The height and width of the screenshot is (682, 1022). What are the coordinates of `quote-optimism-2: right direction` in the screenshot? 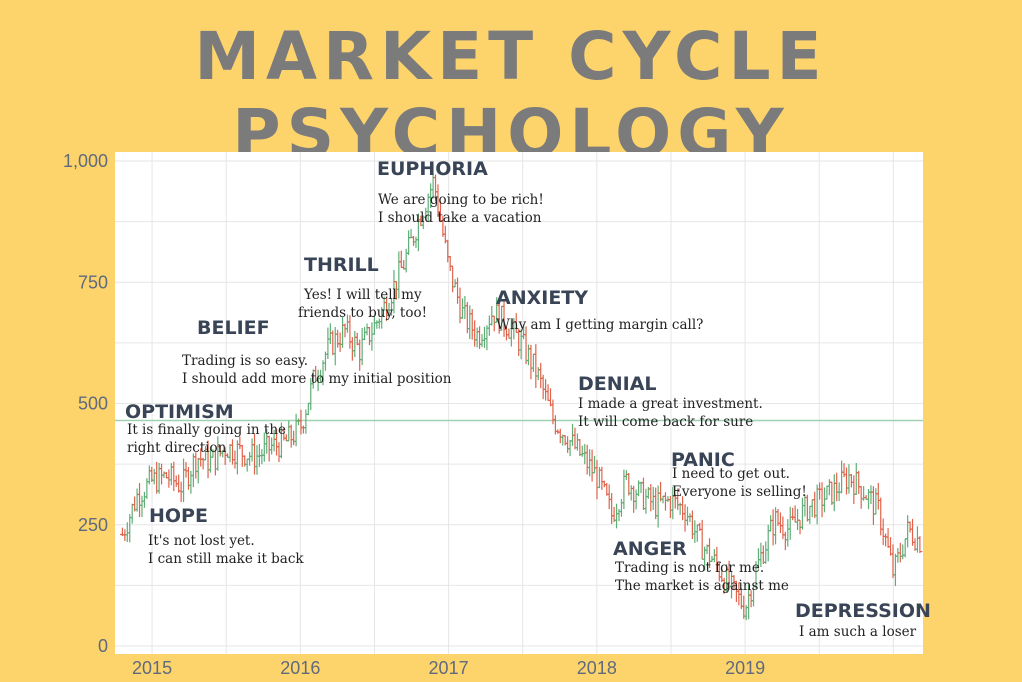 It's located at (177, 448).